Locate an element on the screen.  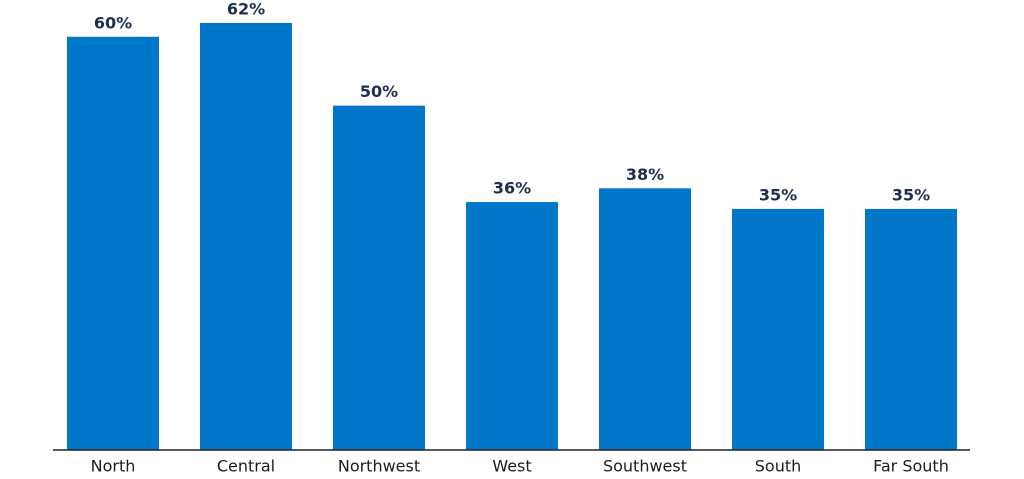
value-label: 36% is located at coordinates (512, 188).